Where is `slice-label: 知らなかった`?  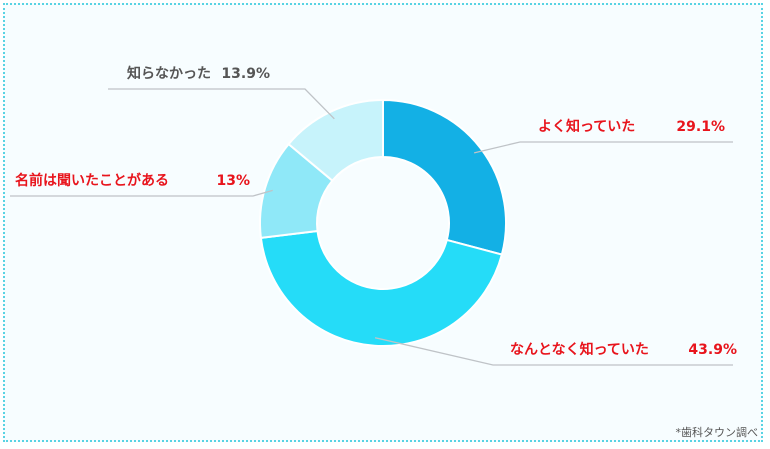 slice-label: 知らなかった is located at coordinates (169, 73).